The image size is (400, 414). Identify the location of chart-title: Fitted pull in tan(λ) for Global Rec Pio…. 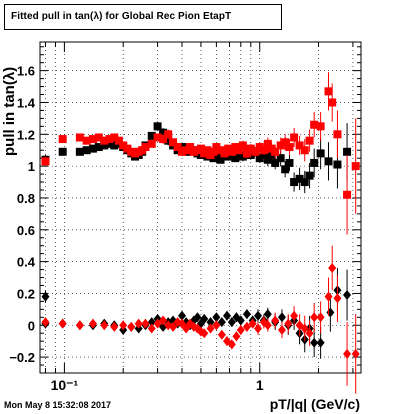
(121, 16).